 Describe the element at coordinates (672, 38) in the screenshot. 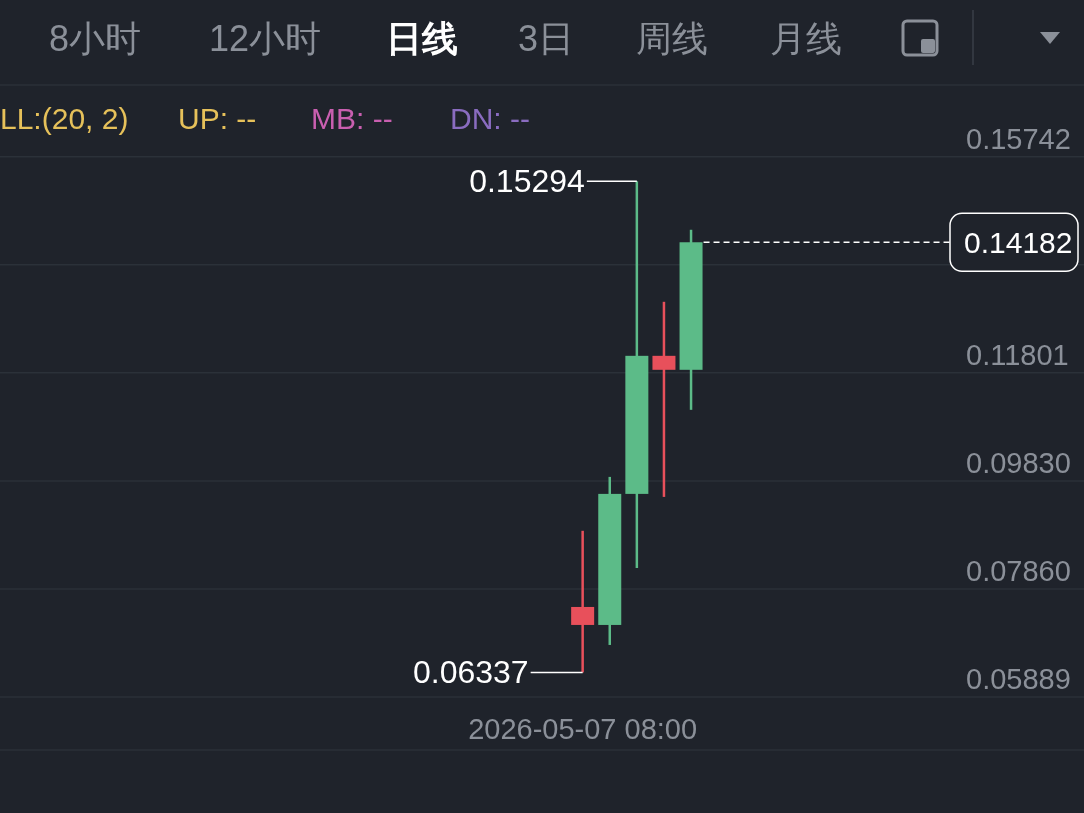

I see `text: 周线` at that location.